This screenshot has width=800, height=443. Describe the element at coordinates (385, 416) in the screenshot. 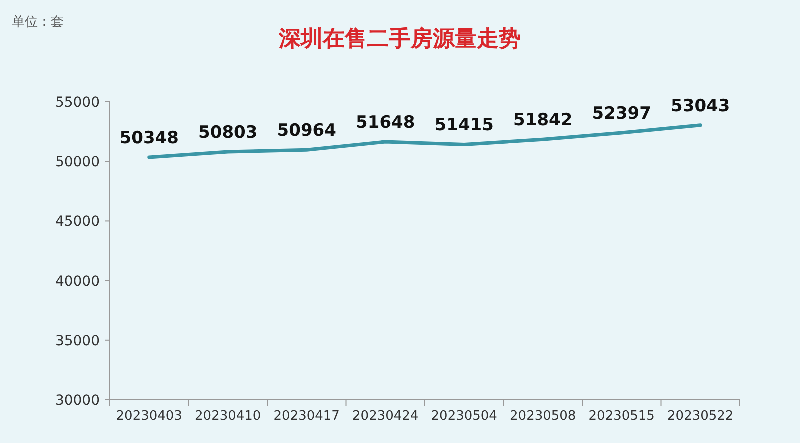

I see `x-tick-label: 20230424` at that location.